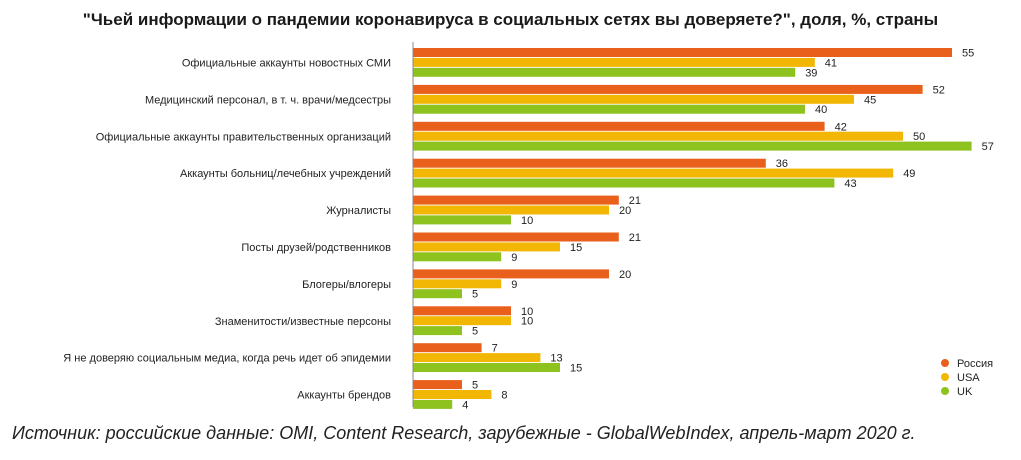 Image resolution: width=1021 pixels, height=460 pixels. Describe the element at coordinates (556, 359) in the screenshot. I see `data-label: 13` at that location.